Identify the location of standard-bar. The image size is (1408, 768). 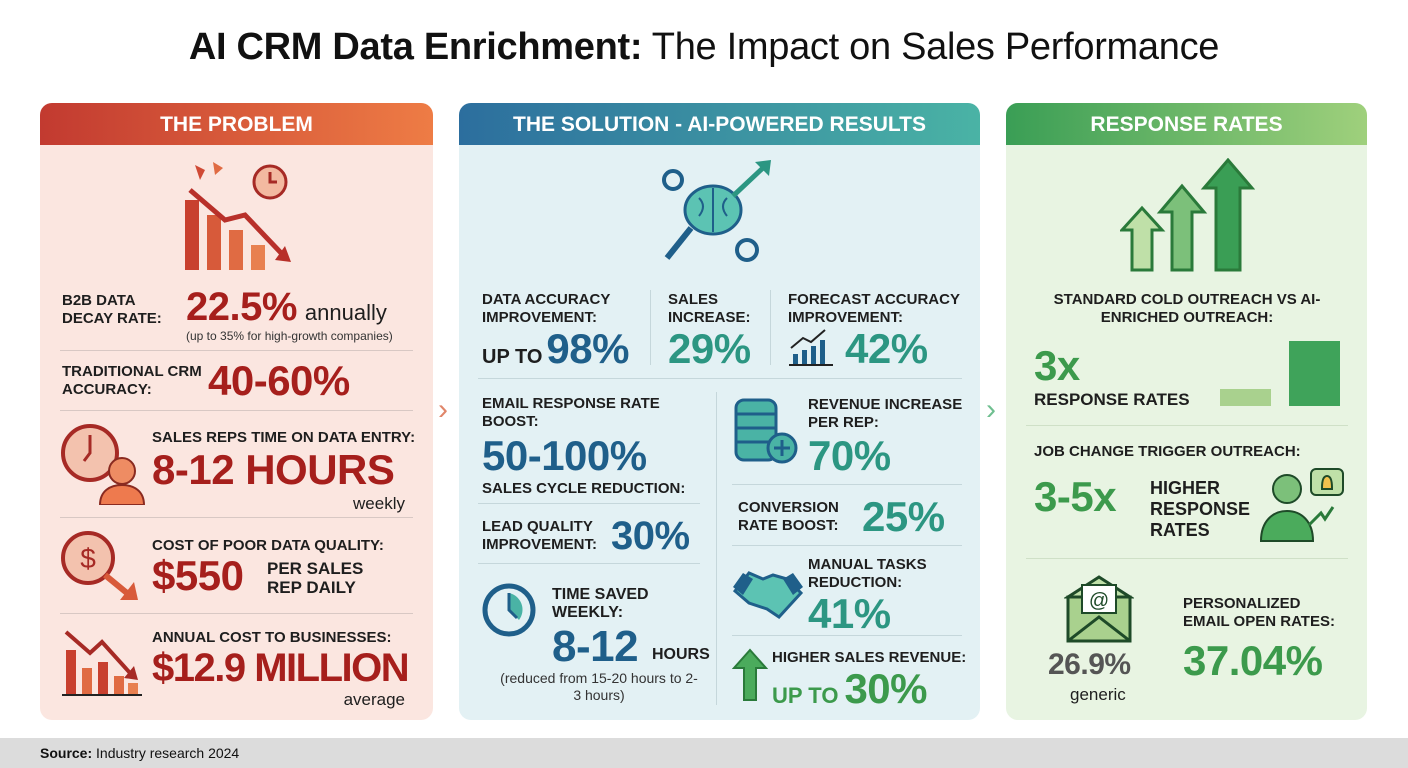
(1245, 397).